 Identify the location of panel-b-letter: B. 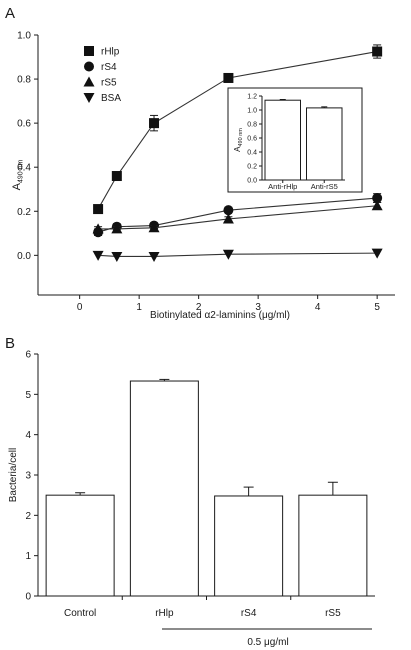
(10, 343).